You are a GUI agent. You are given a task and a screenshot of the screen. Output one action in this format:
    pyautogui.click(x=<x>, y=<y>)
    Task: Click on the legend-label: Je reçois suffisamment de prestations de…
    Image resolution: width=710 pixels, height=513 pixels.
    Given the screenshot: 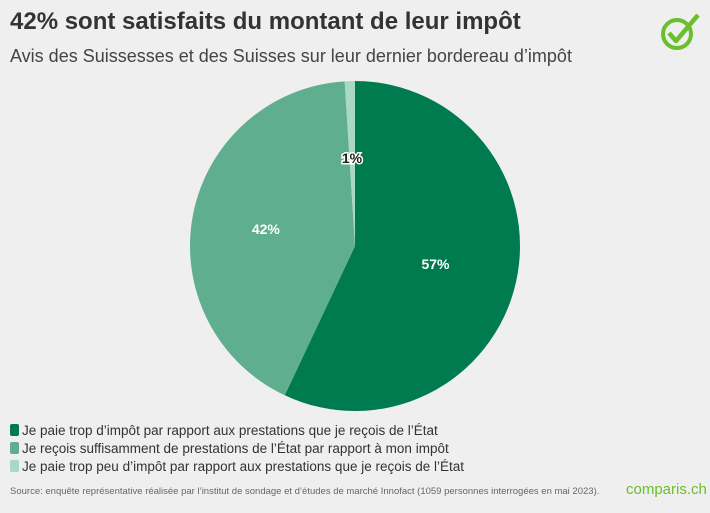 What is the action you would take?
    pyautogui.click(x=235, y=448)
    